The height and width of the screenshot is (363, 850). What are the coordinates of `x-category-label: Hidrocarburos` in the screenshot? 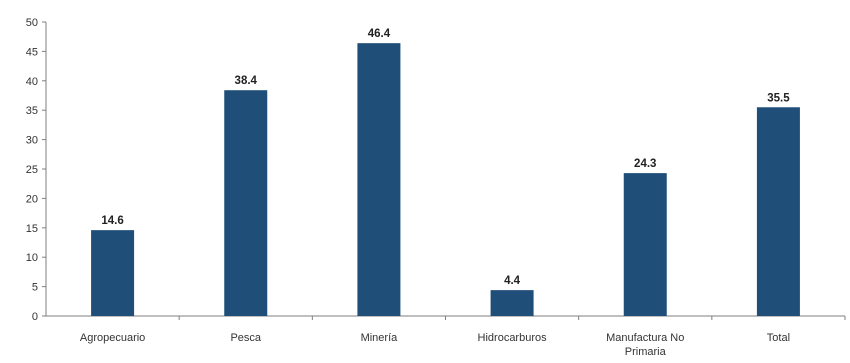 It's located at (513, 338).